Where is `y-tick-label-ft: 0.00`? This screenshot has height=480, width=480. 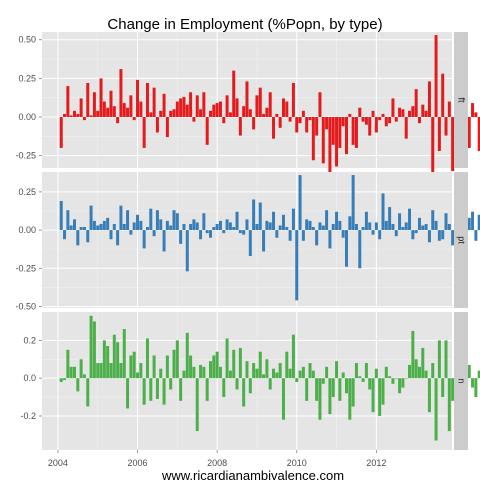 y-tick-label-ft: 0.00 is located at coordinates (27, 117).